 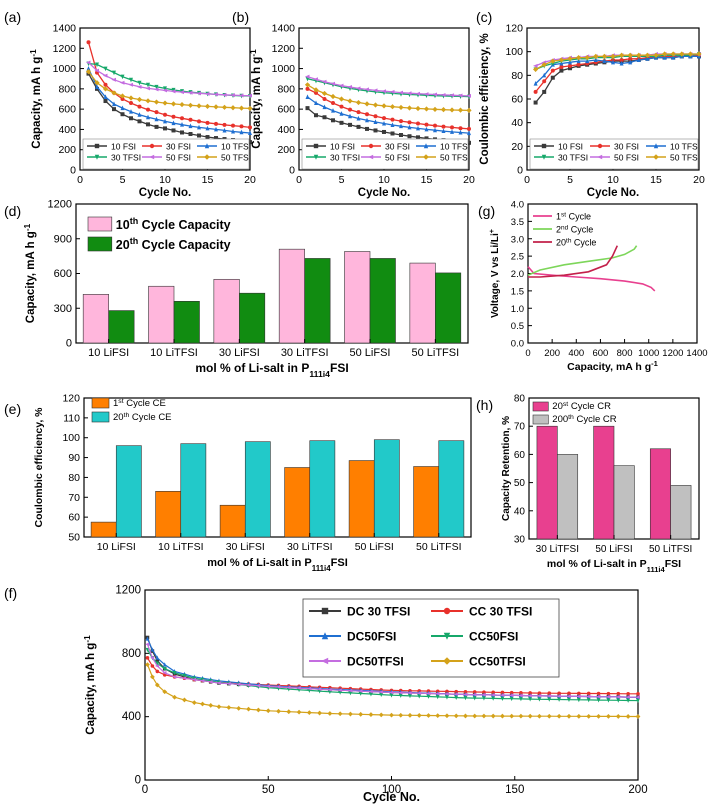 What do you see at coordinates (73, 171) in the screenshot?
I see `y-tick-label: 0` at bounding box center [73, 171].